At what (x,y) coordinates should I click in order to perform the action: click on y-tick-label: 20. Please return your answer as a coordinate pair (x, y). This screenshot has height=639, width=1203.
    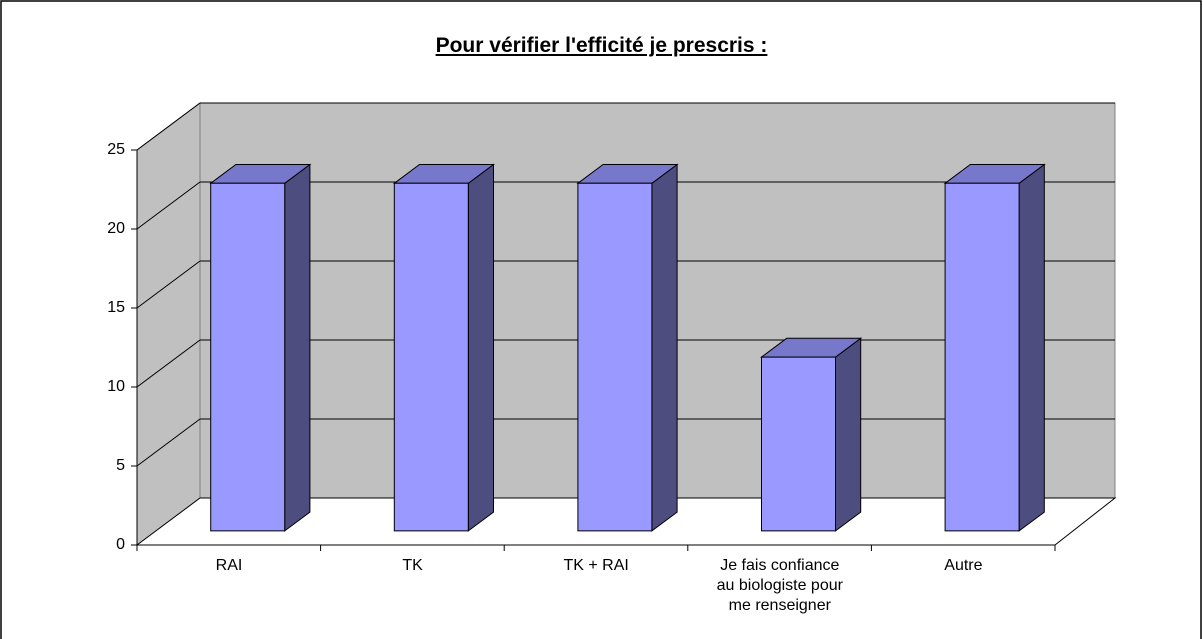
    Looking at the image, I should click on (116, 228).